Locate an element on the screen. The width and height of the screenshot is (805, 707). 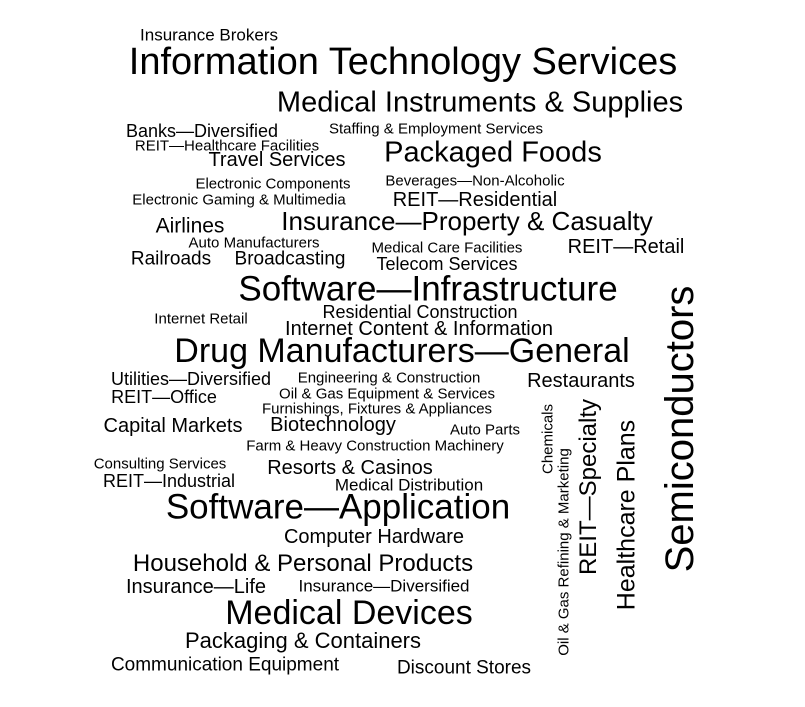
word-packaging-containers: Packaging & Containers is located at coordinates (303, 640).